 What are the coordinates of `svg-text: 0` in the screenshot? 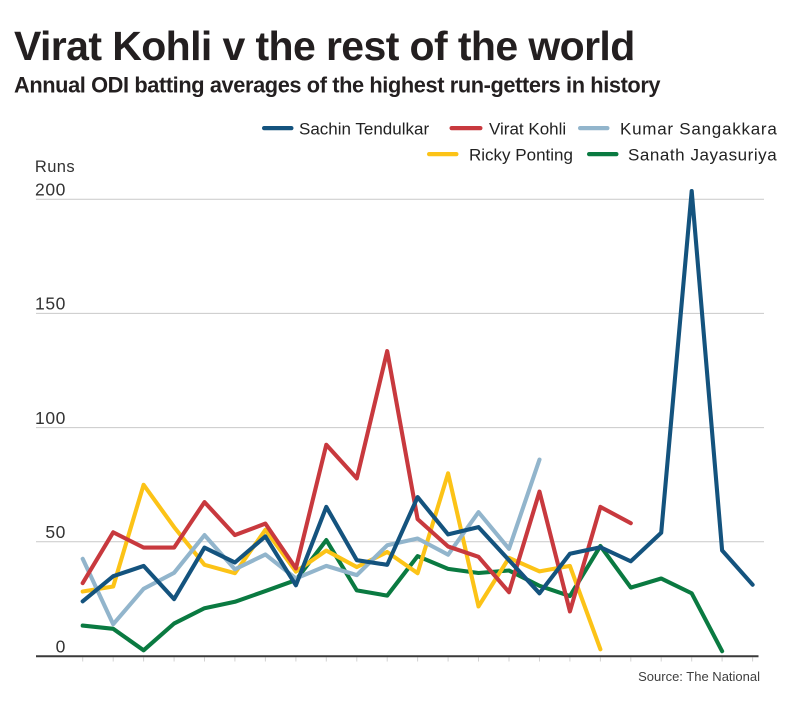 It's located at (61, 646).